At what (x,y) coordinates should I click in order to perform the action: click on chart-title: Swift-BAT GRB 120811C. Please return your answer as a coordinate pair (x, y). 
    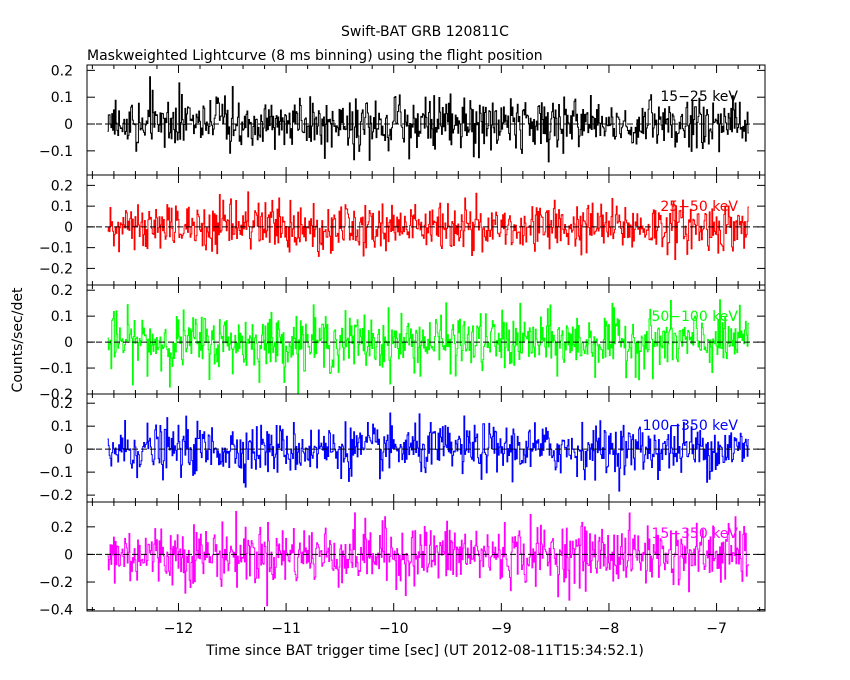
    Looking at the image, I should click on (425, 32).